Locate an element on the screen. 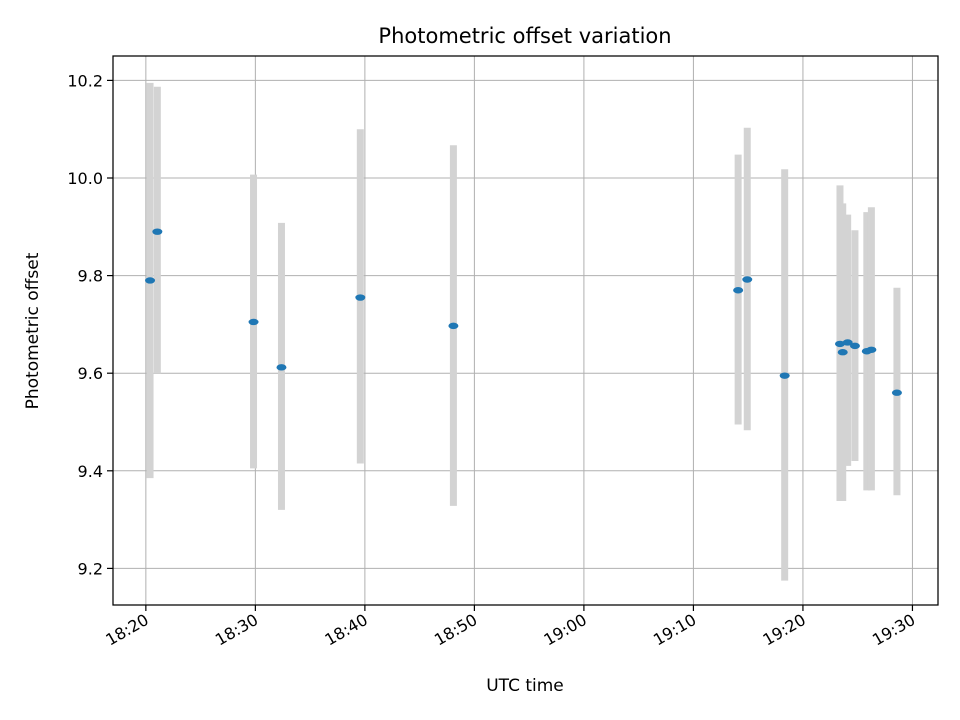  y-axis-title: Photometric offset is located at coordinates (33, 330).